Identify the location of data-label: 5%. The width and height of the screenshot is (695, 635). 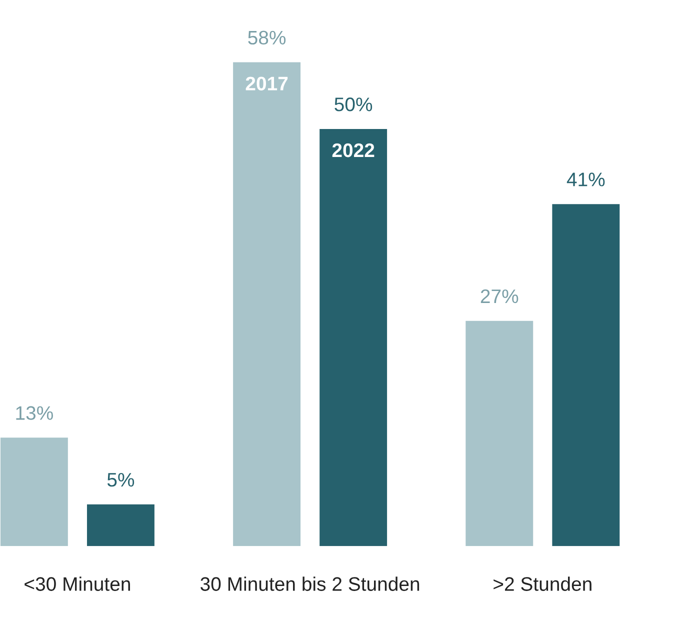
(120, 479).